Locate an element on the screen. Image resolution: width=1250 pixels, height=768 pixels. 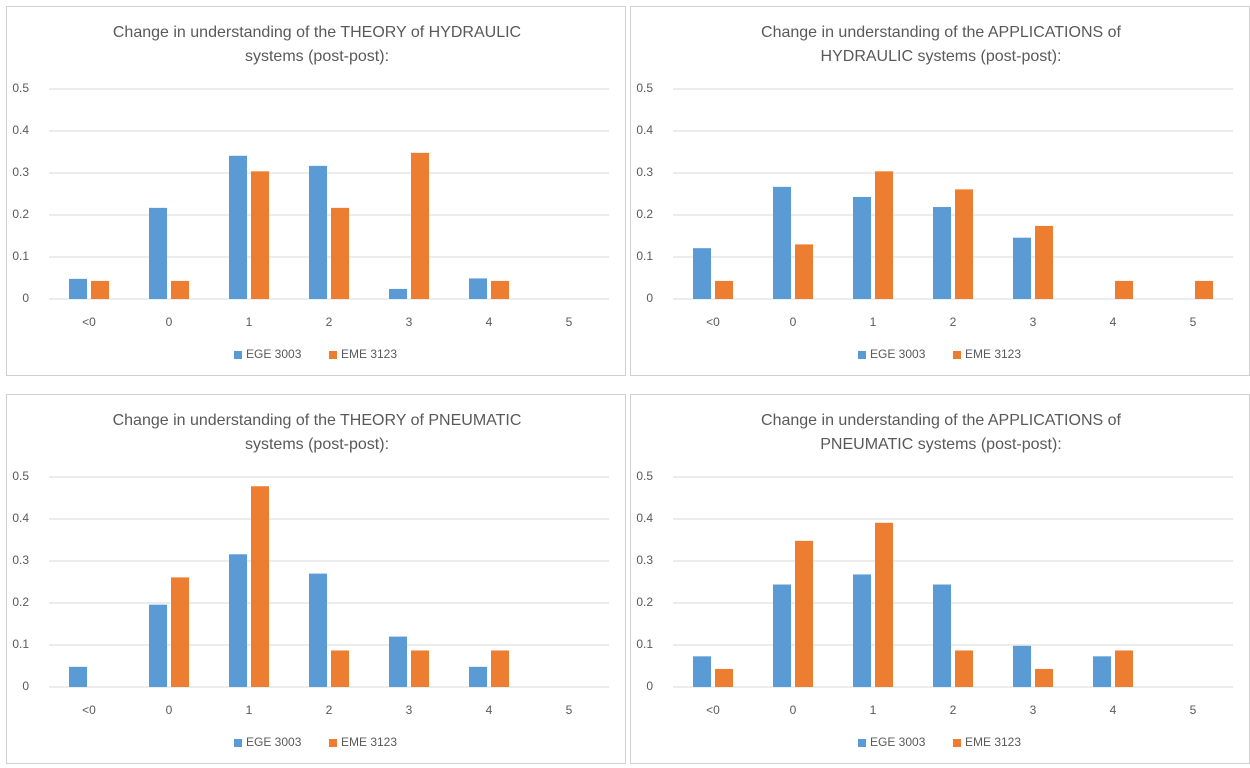
legend-label: EME 3123 is located at coordinates (369, 354).